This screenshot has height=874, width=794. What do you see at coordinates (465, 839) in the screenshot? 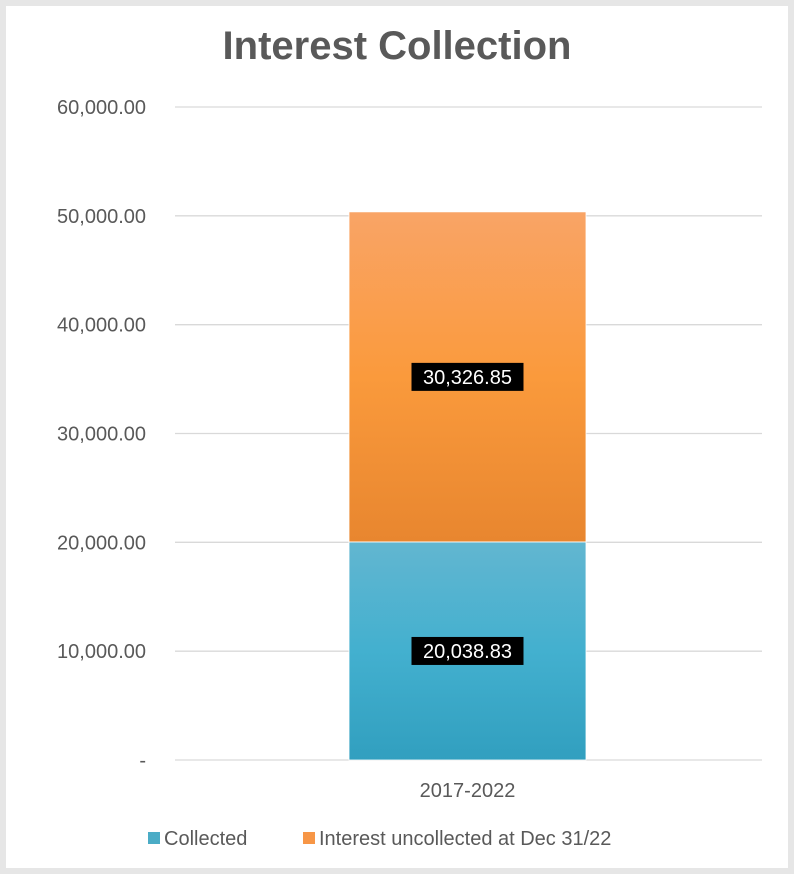
I see `legend-label: Interest uncollected at Dec 31/22` at bounding box center [465, 839].